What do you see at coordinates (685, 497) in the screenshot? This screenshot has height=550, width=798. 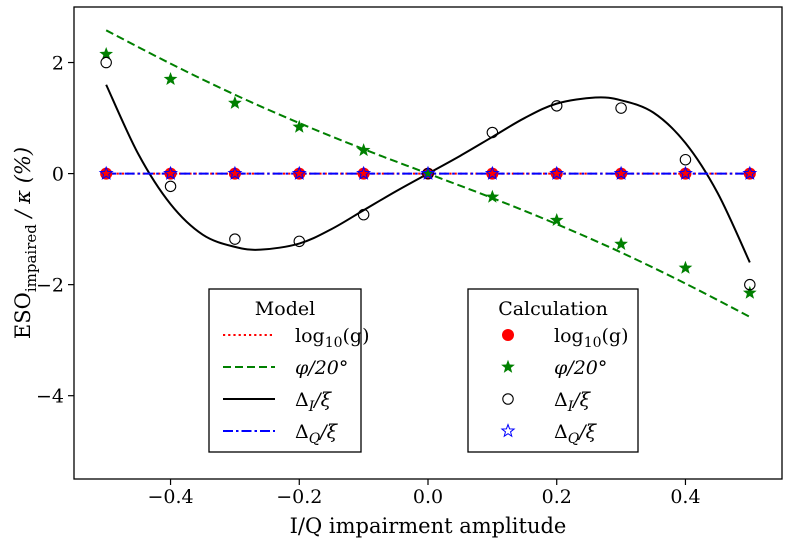 I see `x-tick-label: 0.4` at bounding box center [685, 497].